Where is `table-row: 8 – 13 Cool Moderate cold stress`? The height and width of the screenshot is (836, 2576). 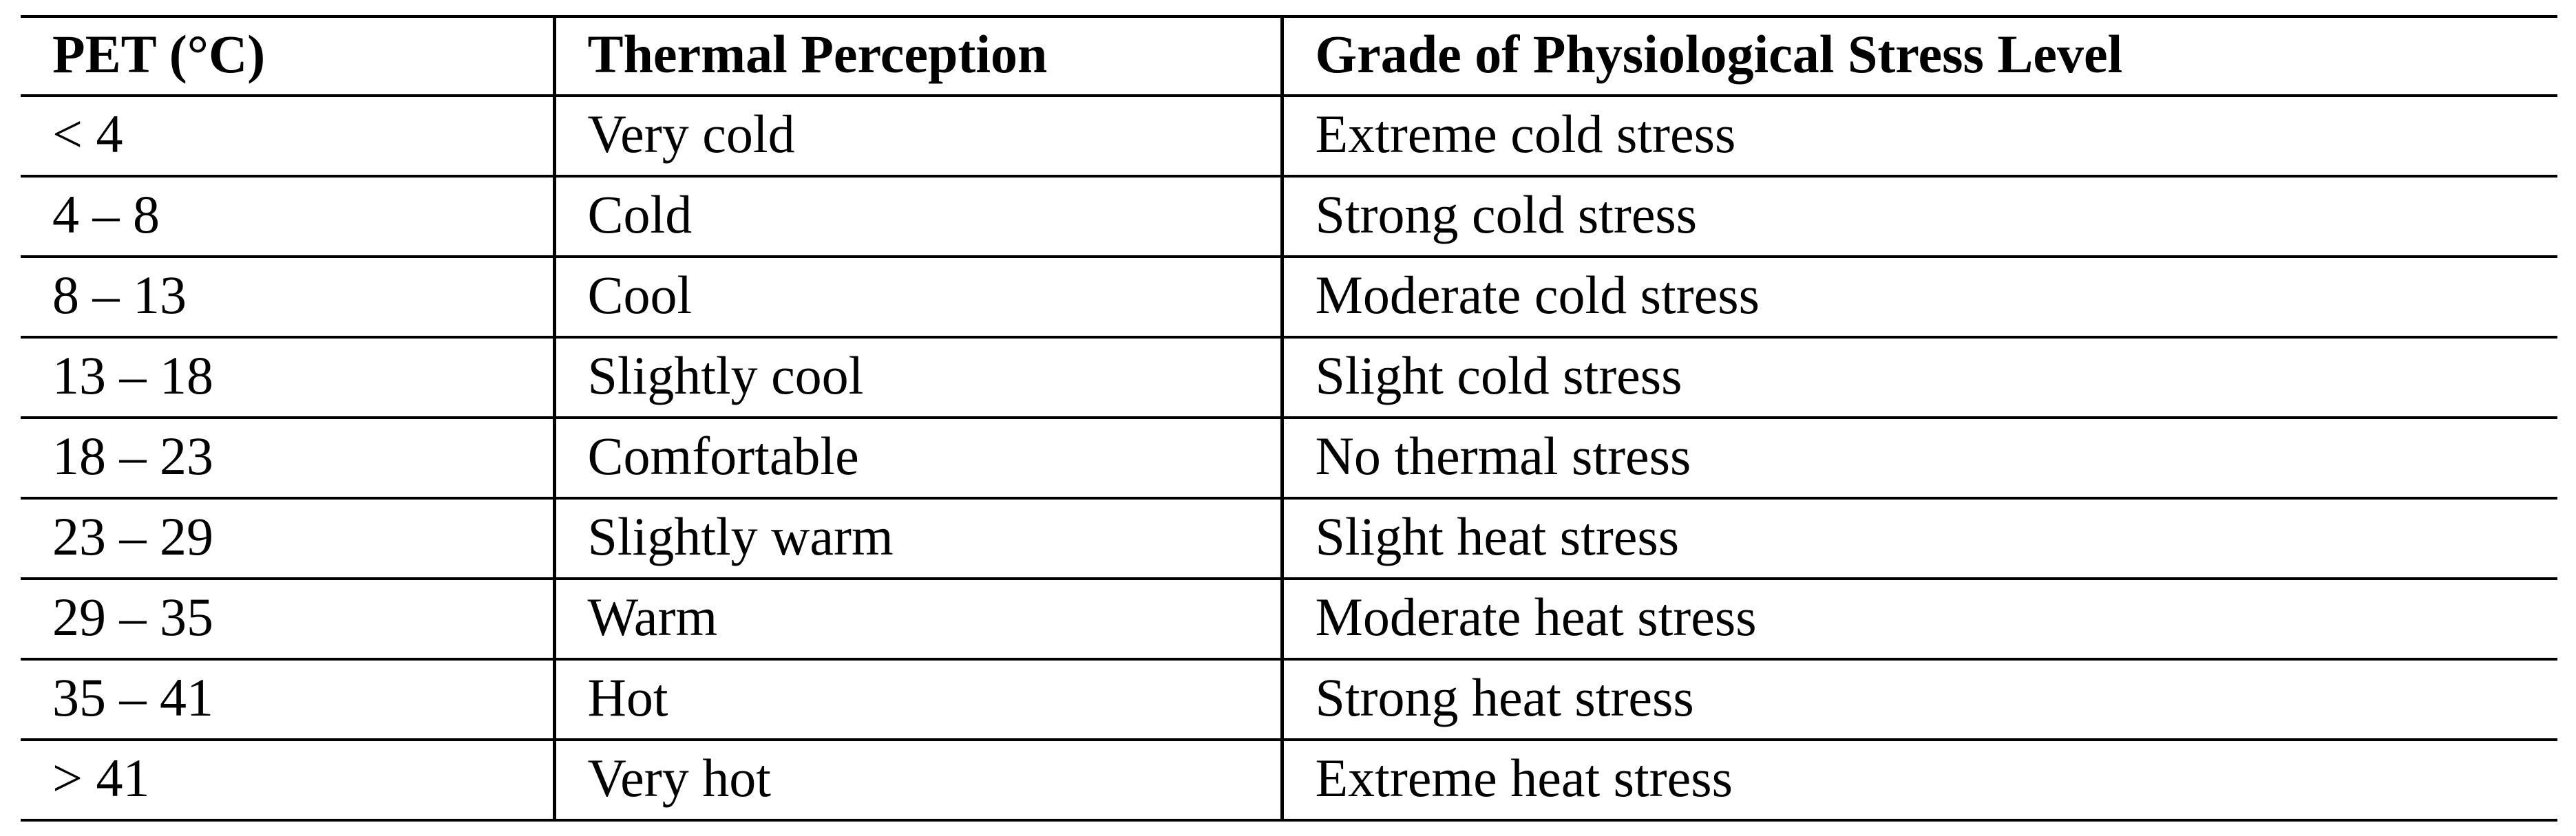
table-row: 8 – 13 Cool Moderate cold stress is located at coordinates (1289, 296).